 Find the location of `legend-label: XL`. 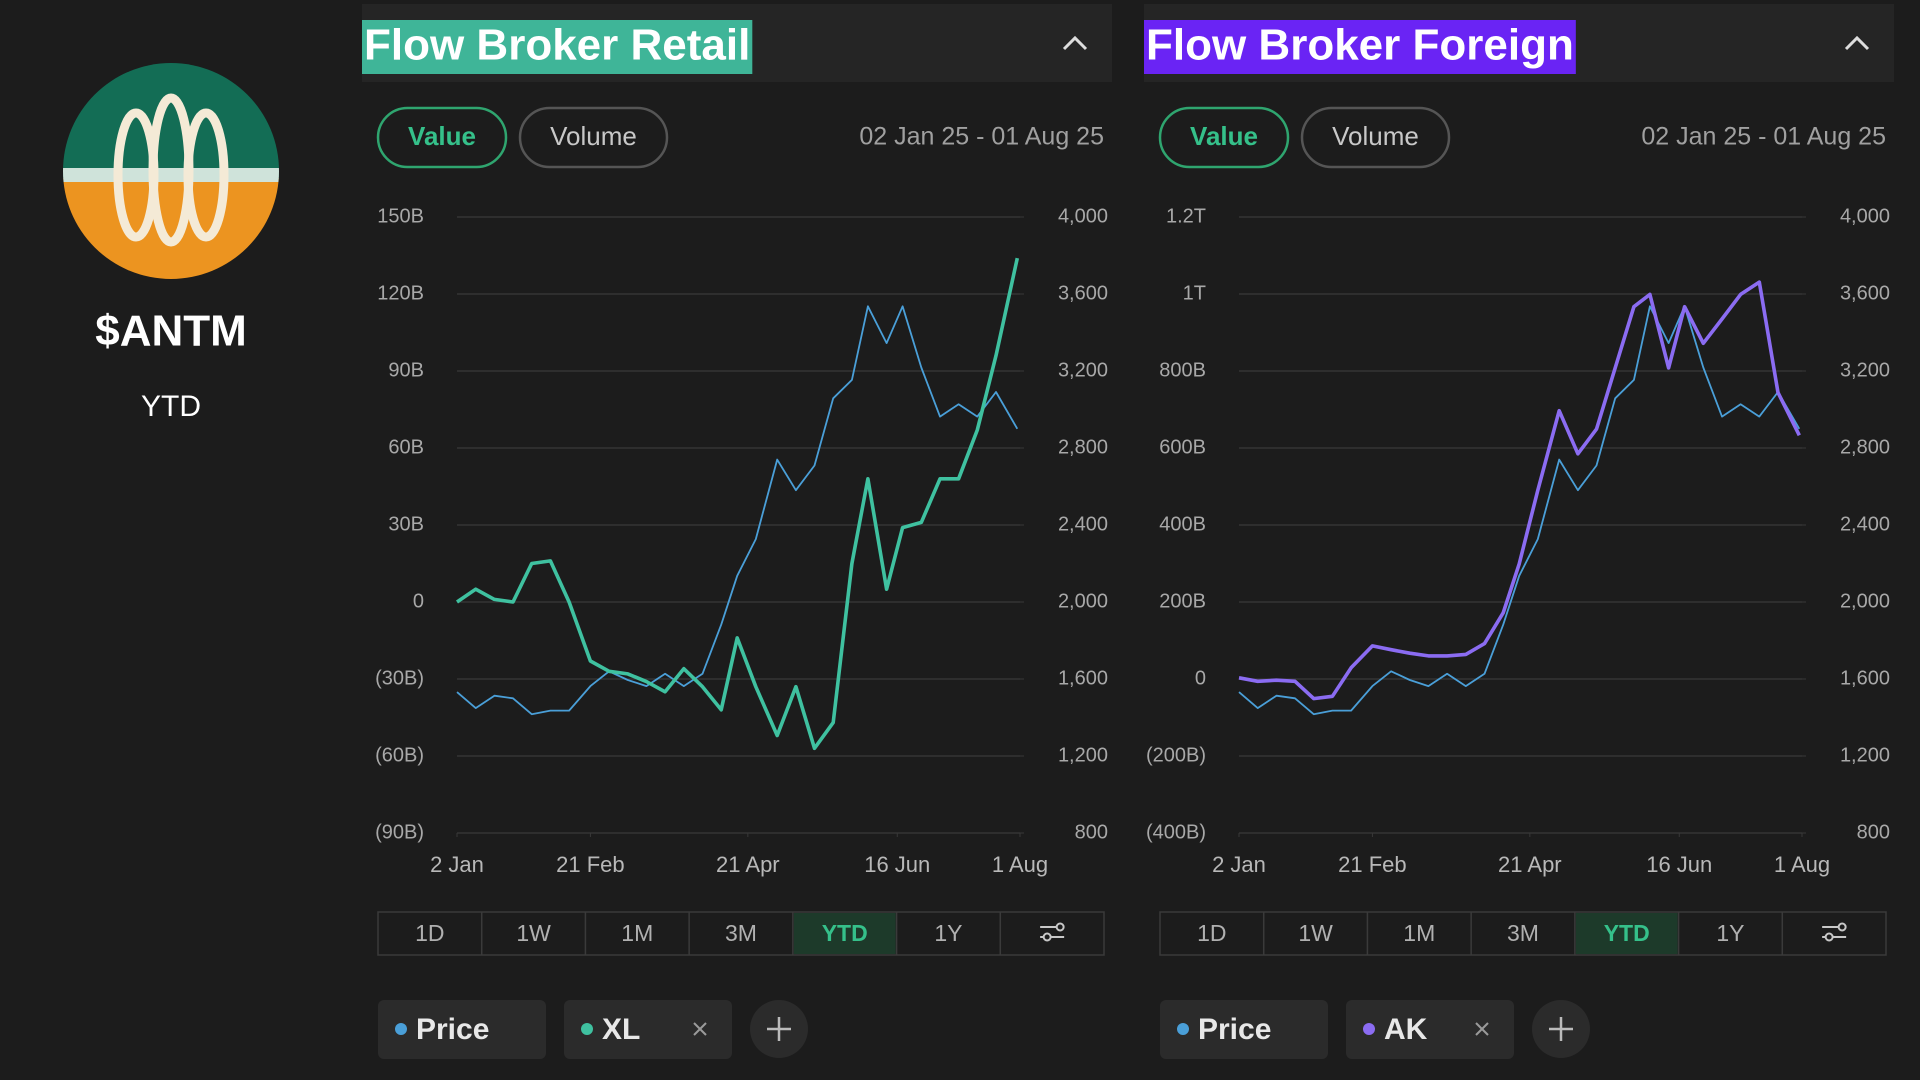

legend-label: XL is located at coordinates (621, 1029).